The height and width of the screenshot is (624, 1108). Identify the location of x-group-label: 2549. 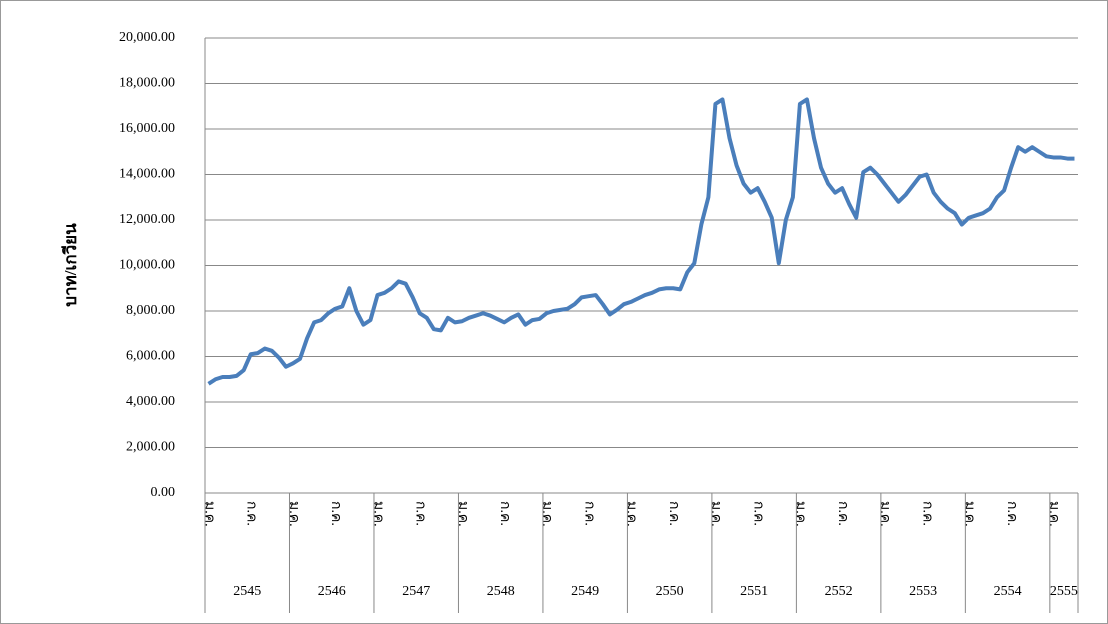
(585, 591).